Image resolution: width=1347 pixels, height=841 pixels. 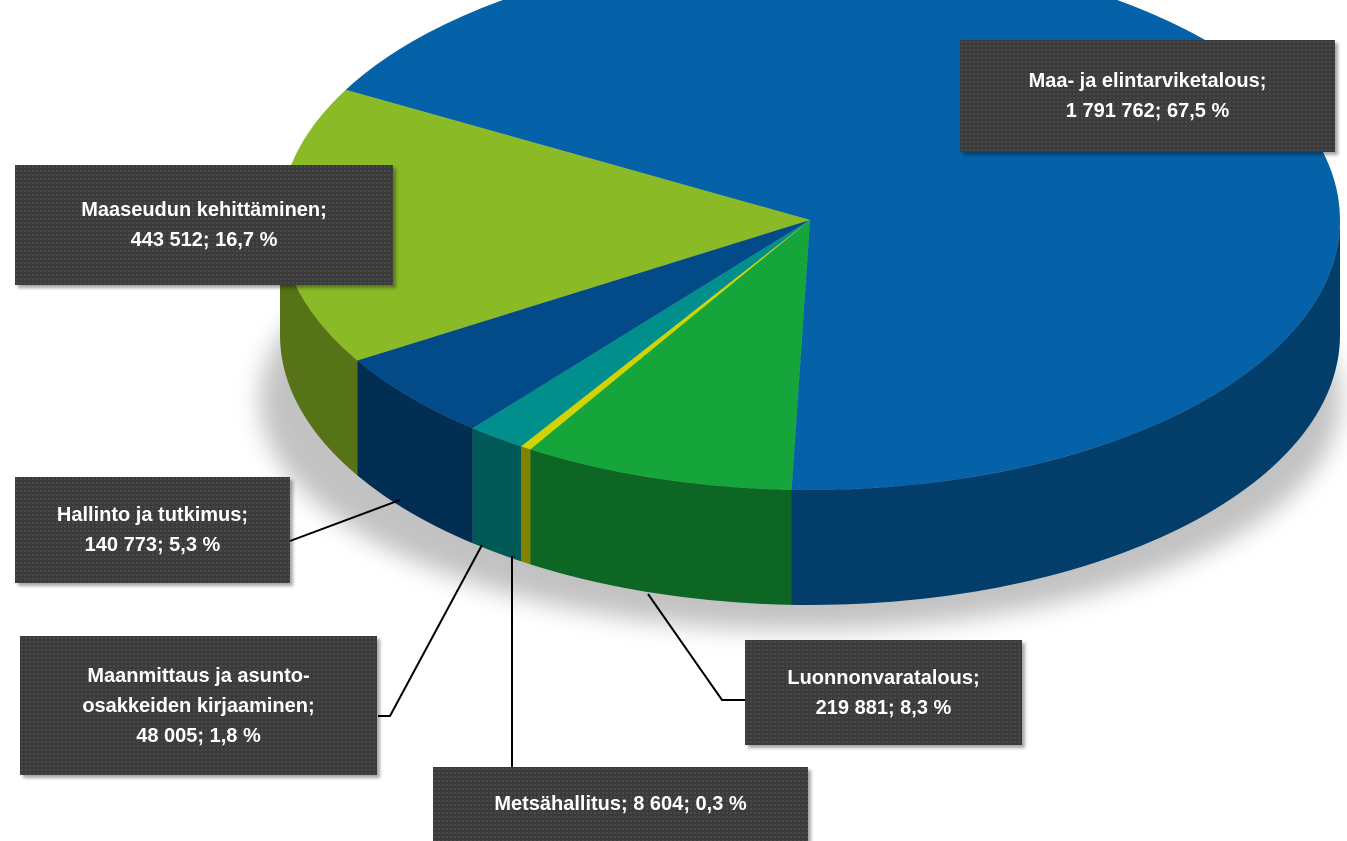 What do you see at coordinates (620, 804) in the screenshot?
I see `data-label: Metsähallitus 8 6040,3 %` at bounding box center [620, 804].